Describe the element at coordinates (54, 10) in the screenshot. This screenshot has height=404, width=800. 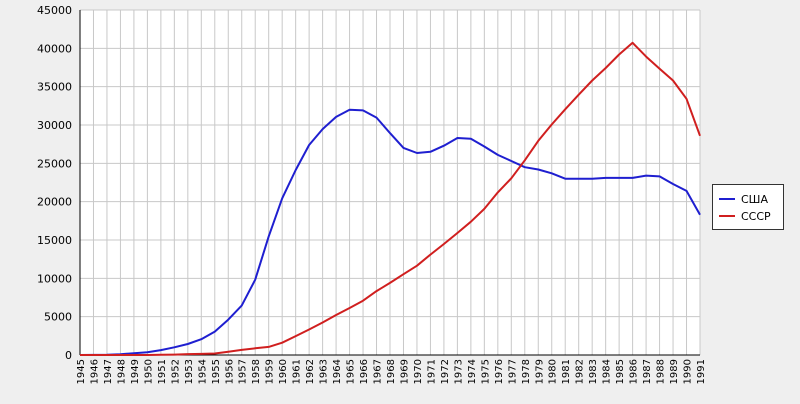
I see `y-tick-label: 45000` at that location.